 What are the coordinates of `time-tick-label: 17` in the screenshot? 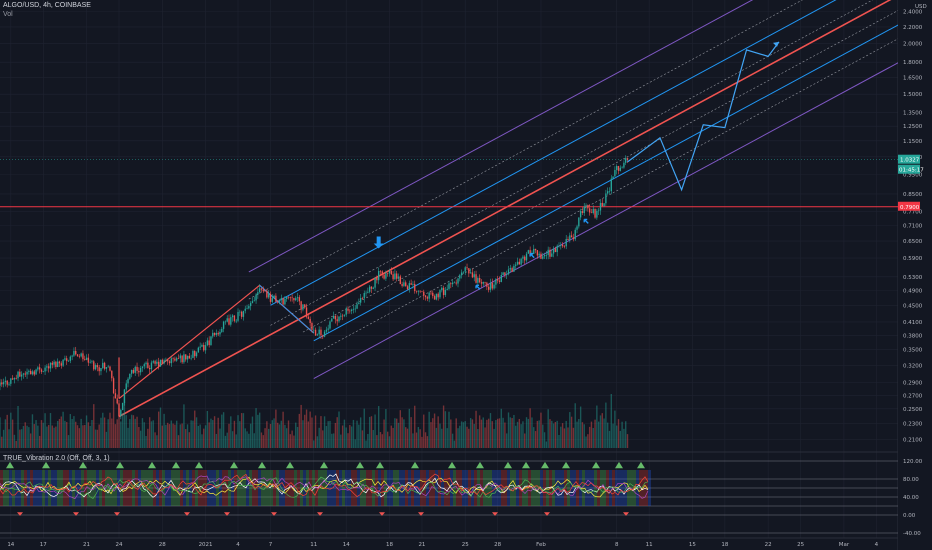 It's located at (43, 545).